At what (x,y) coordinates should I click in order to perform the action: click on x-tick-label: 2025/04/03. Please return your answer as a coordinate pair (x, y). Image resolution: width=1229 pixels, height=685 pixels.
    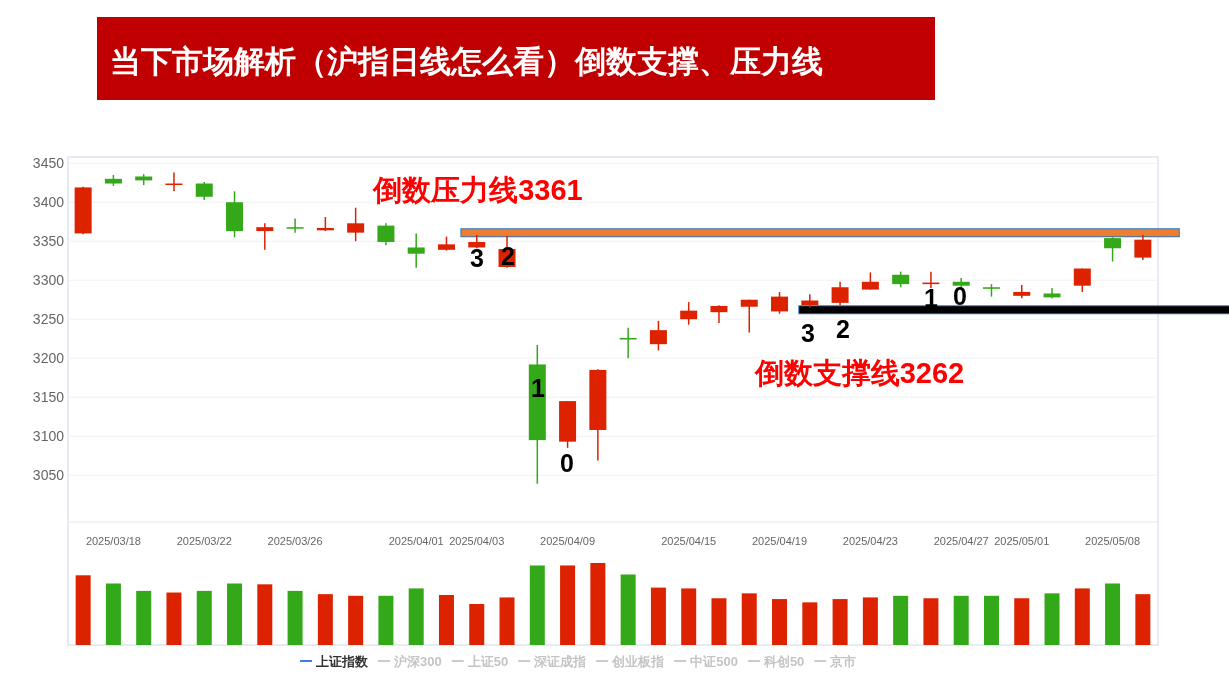
    Looking at the image, I should click on (477, 541).